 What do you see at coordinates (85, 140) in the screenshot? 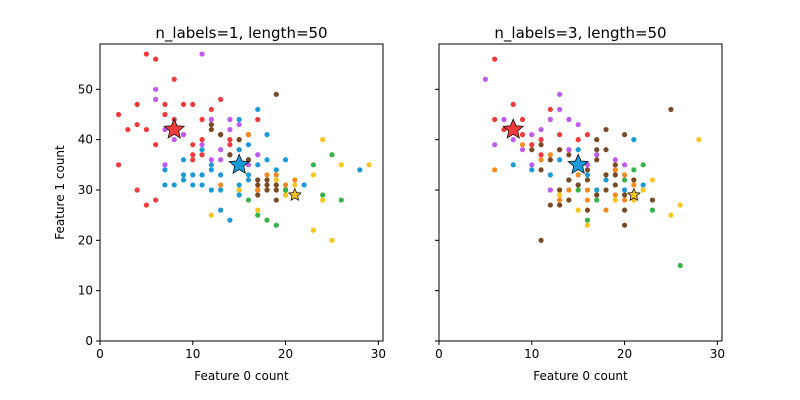
I see `y-tick-label: 40` at bounding box center [85, 140].